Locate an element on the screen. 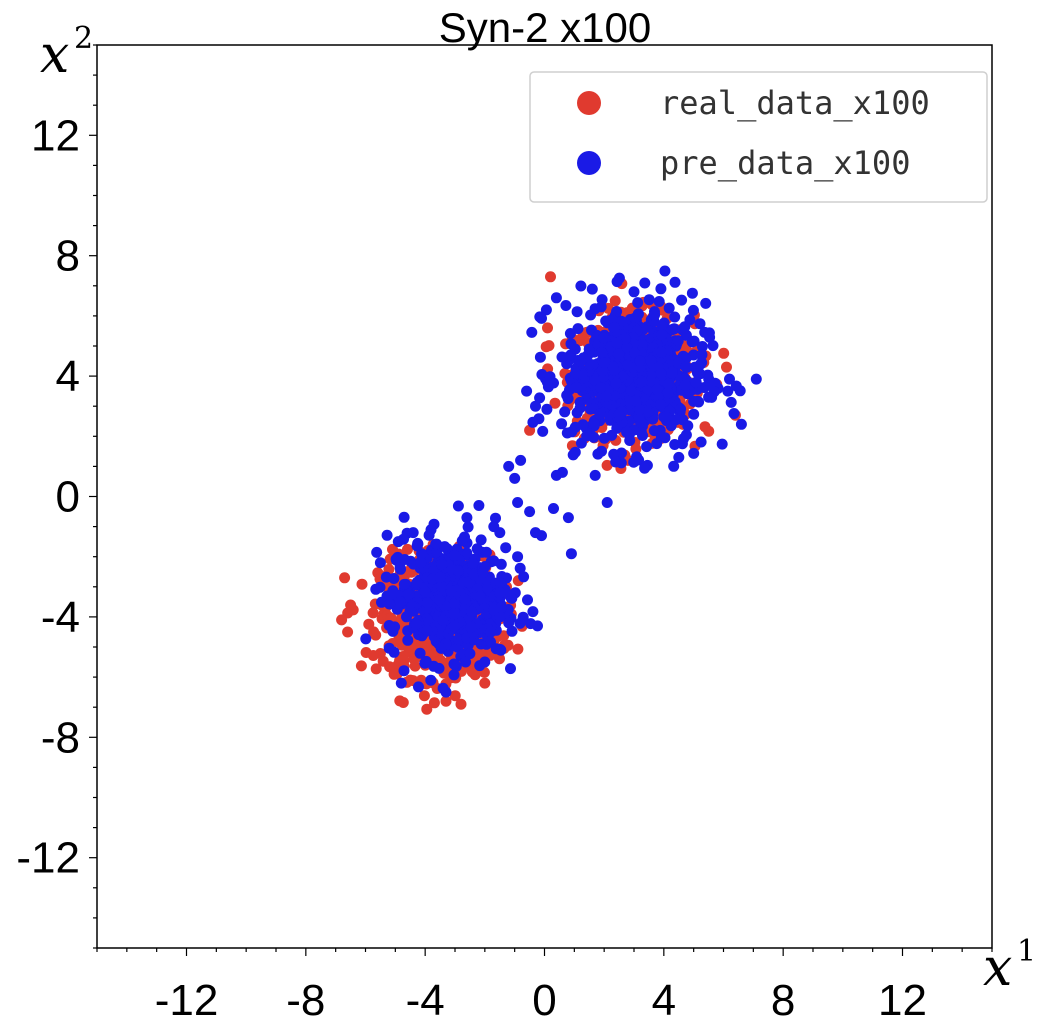 Image resolution: width=1044 pixels, height=1022 pixels. x-tick-label: -4 is located at coordinates (425, 999).